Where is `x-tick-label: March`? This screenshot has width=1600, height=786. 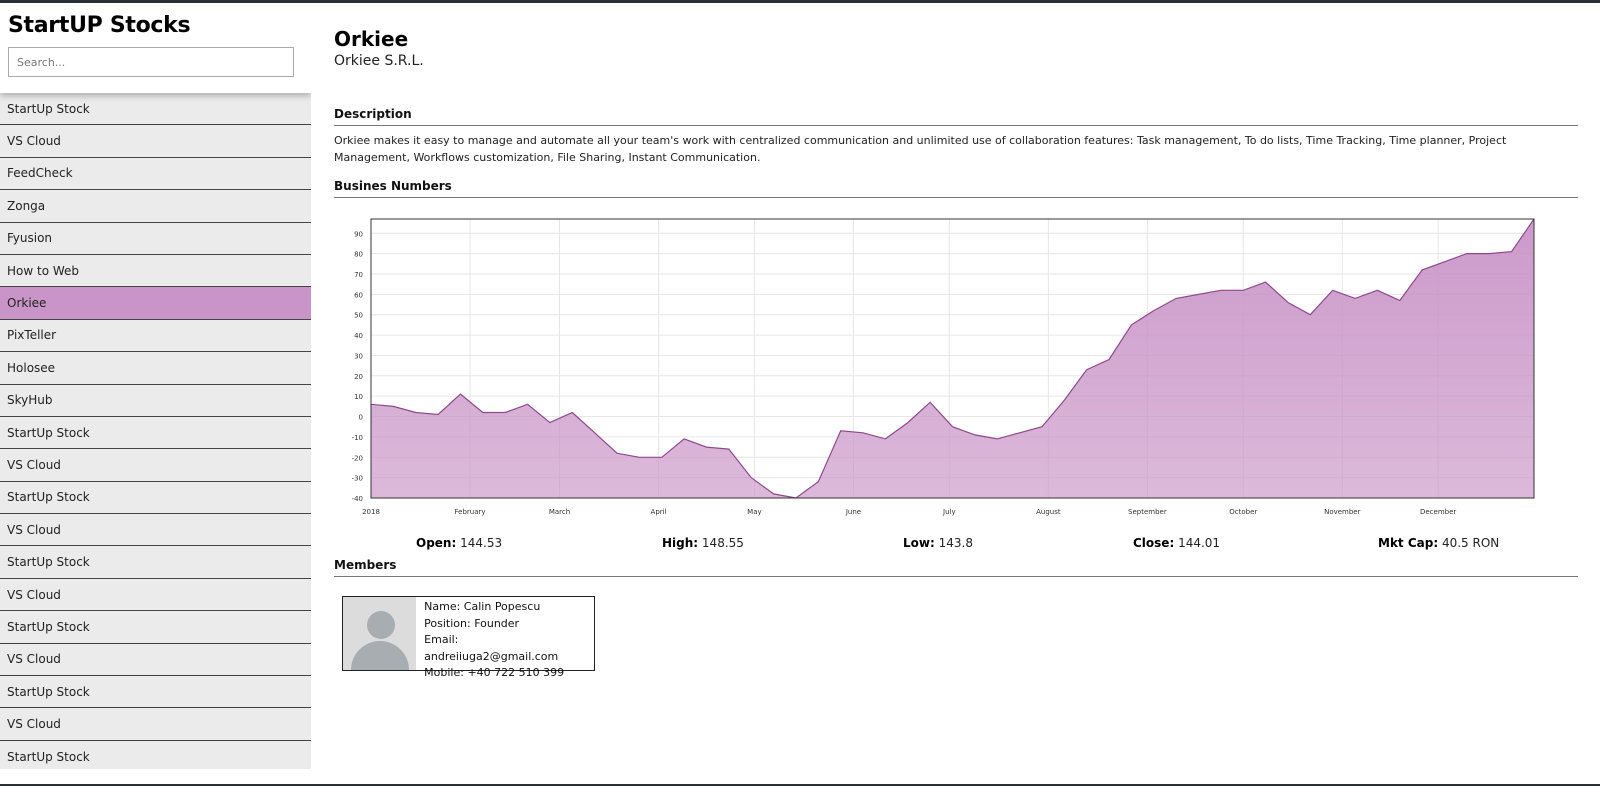 x-tick-label: March is located at coordinates (559, 512).